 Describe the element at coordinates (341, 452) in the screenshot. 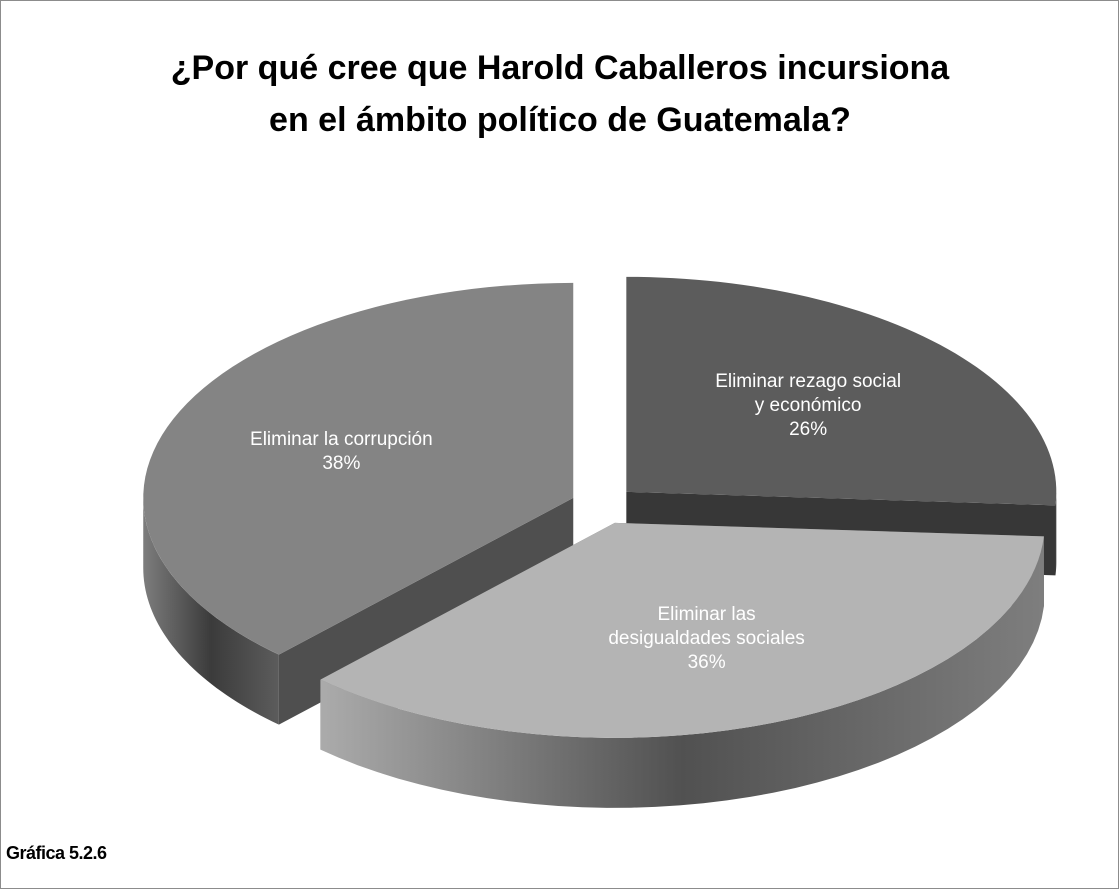

I see `data-label: Eliminar la corrupción 38%` at that location.